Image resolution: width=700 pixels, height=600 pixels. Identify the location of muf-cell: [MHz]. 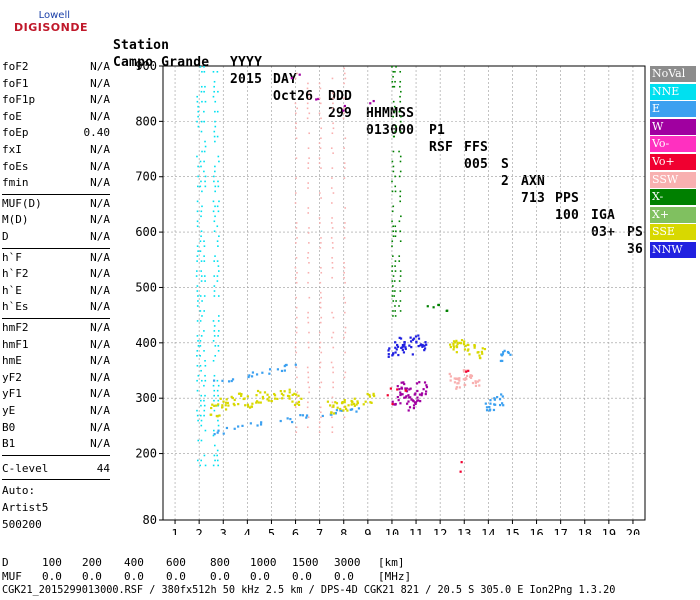
(395, 576).